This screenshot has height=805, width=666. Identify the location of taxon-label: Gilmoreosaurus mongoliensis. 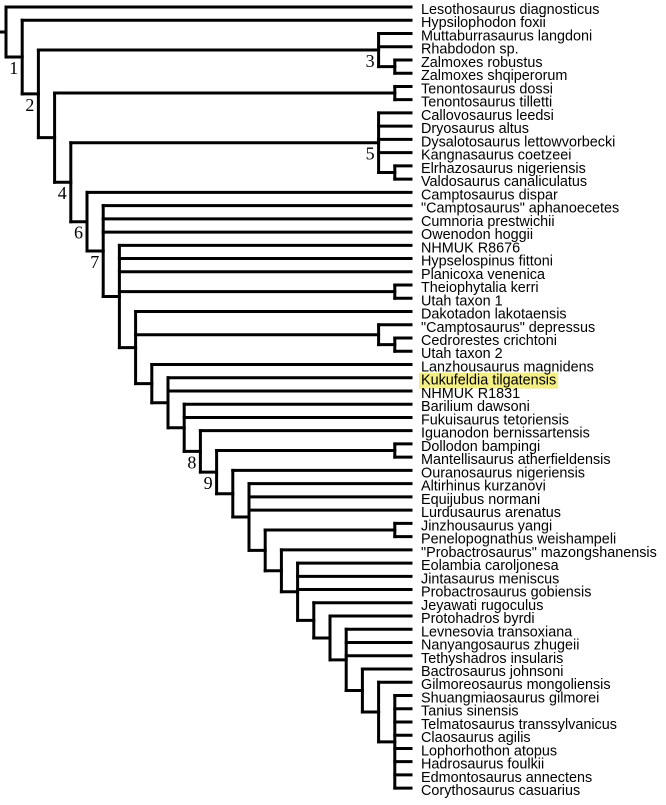
(516, 685).